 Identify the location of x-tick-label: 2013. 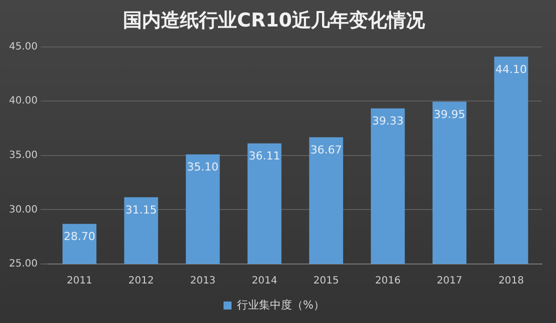
(203, 281).